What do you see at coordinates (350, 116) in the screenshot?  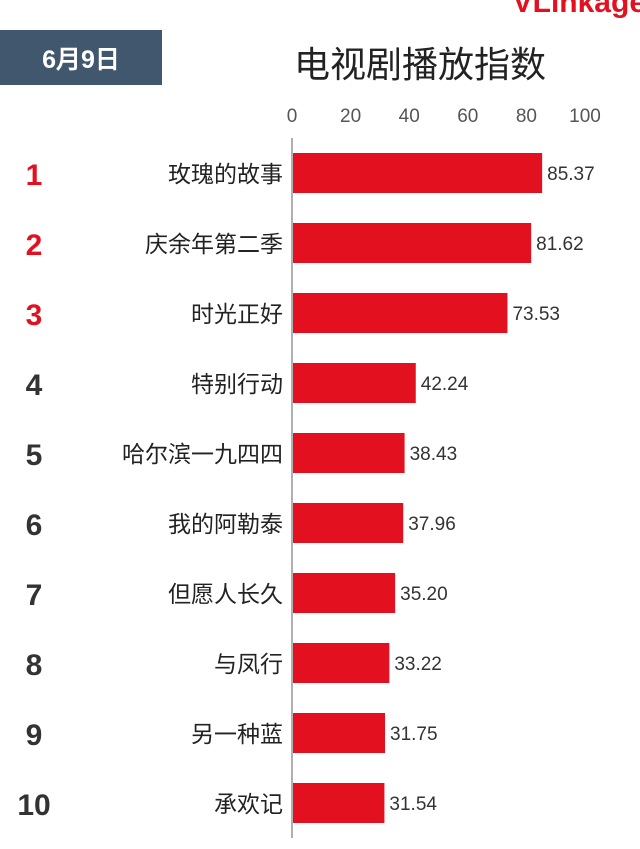 I see `x-tick-label: 20` at bounding box center [350, 116].